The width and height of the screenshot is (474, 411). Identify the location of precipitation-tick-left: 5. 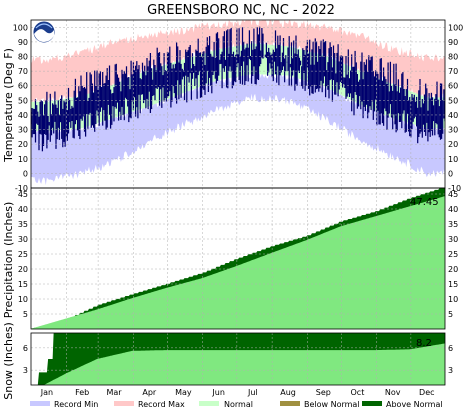
(25, 314).